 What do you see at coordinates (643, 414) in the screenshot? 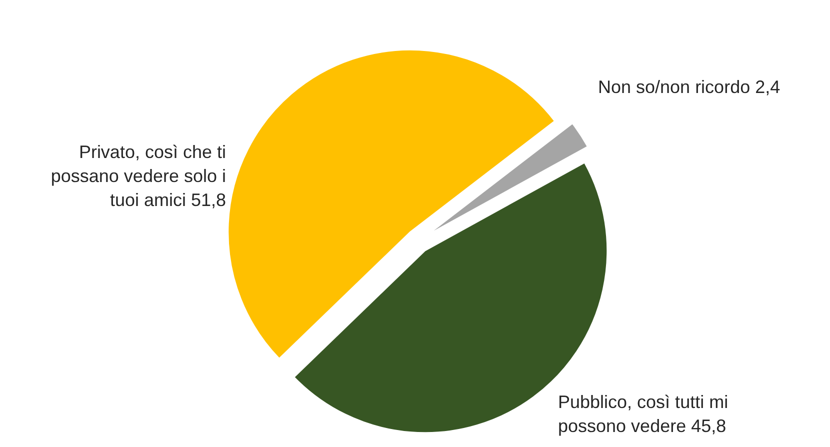
I see `slice-label: Pubblico, così tutti mi possono vedere 45,8` at bounding box center [643, 414].